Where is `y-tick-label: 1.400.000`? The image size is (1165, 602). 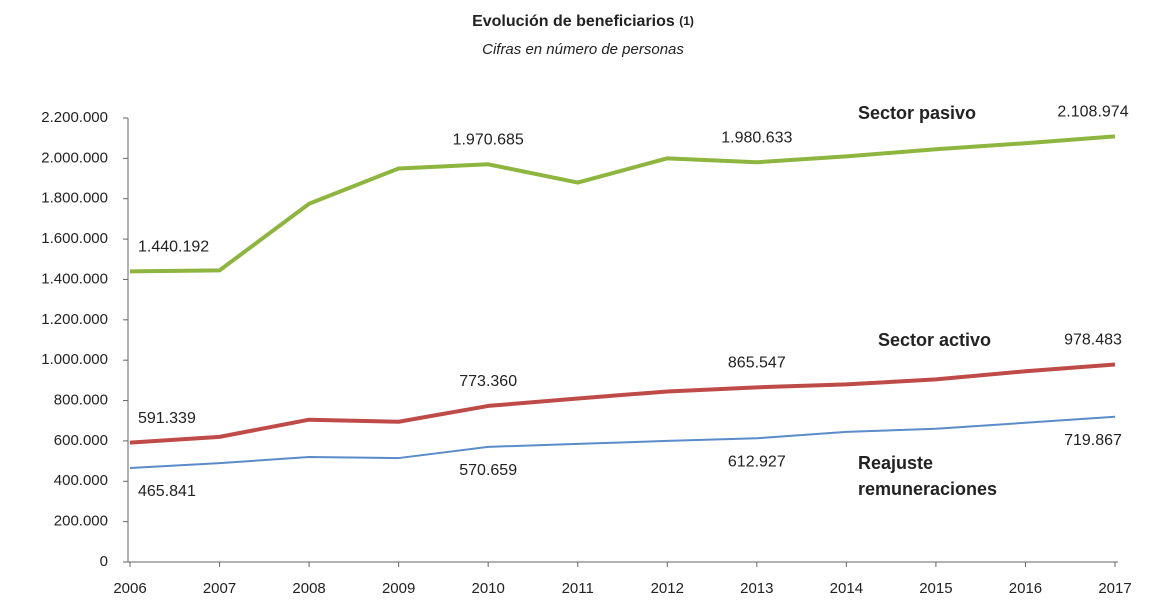 y-tick-label: 1.400.000 is located at coordinates (74, 278).